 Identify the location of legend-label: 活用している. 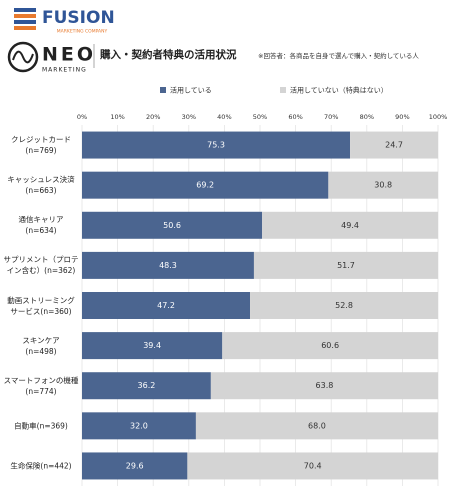
(191, 90).